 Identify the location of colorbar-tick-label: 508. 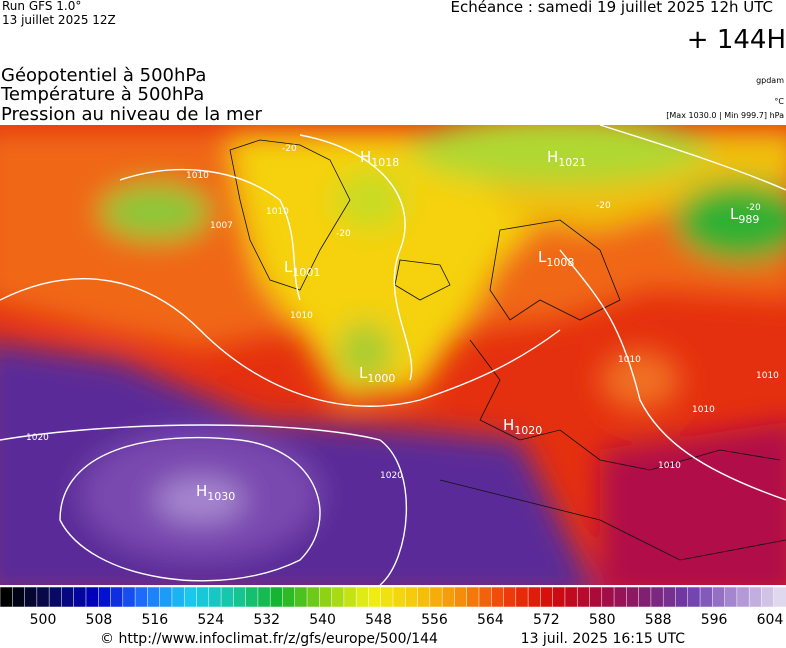
(99, 620).